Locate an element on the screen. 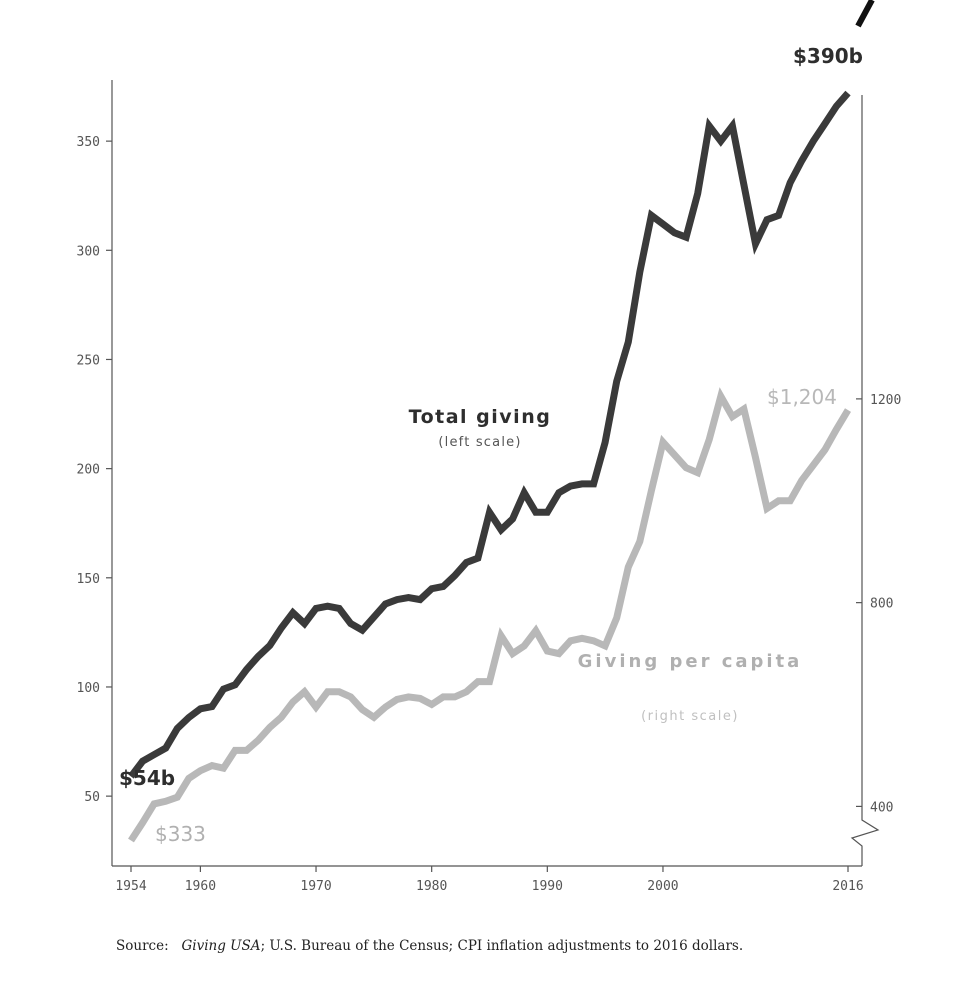  left-tick-label: 200 is located at coordinates (88, 470).